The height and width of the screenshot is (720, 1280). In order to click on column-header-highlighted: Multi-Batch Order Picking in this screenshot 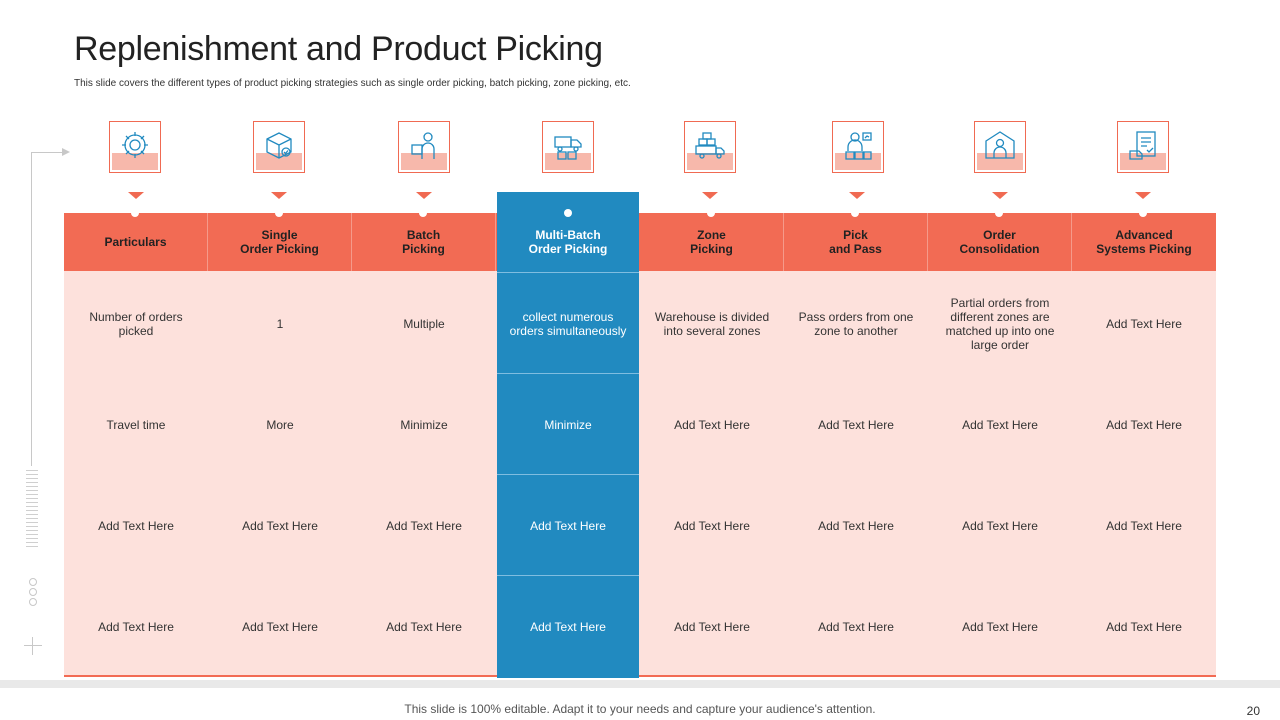, I will do `click(568, 242)`.